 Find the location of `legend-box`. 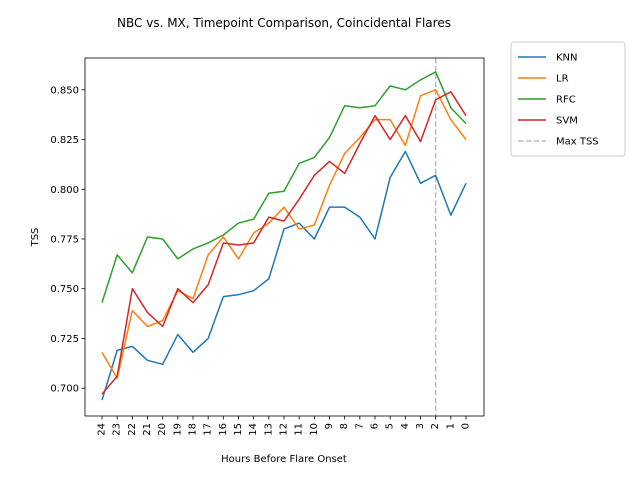

legend-box is located at coordinates (568, 99).